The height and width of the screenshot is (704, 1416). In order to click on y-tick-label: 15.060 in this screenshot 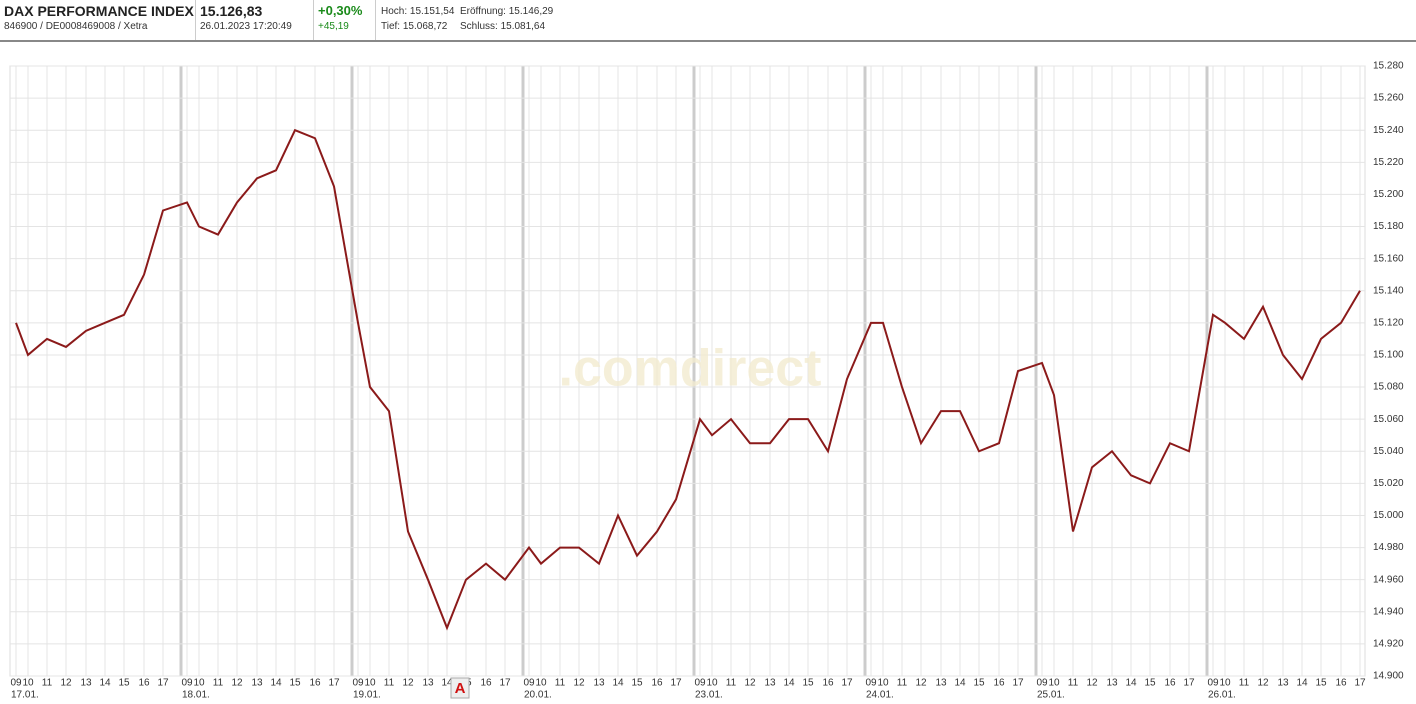, I will do `click(1388, 419)`.